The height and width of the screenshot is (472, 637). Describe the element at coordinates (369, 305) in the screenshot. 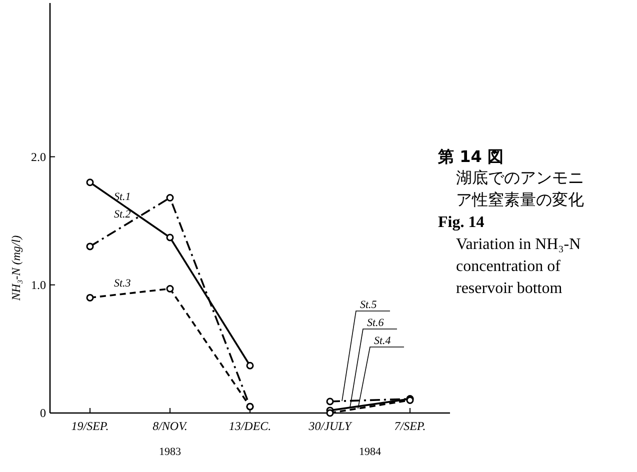

I see `text: St.5` at that location.